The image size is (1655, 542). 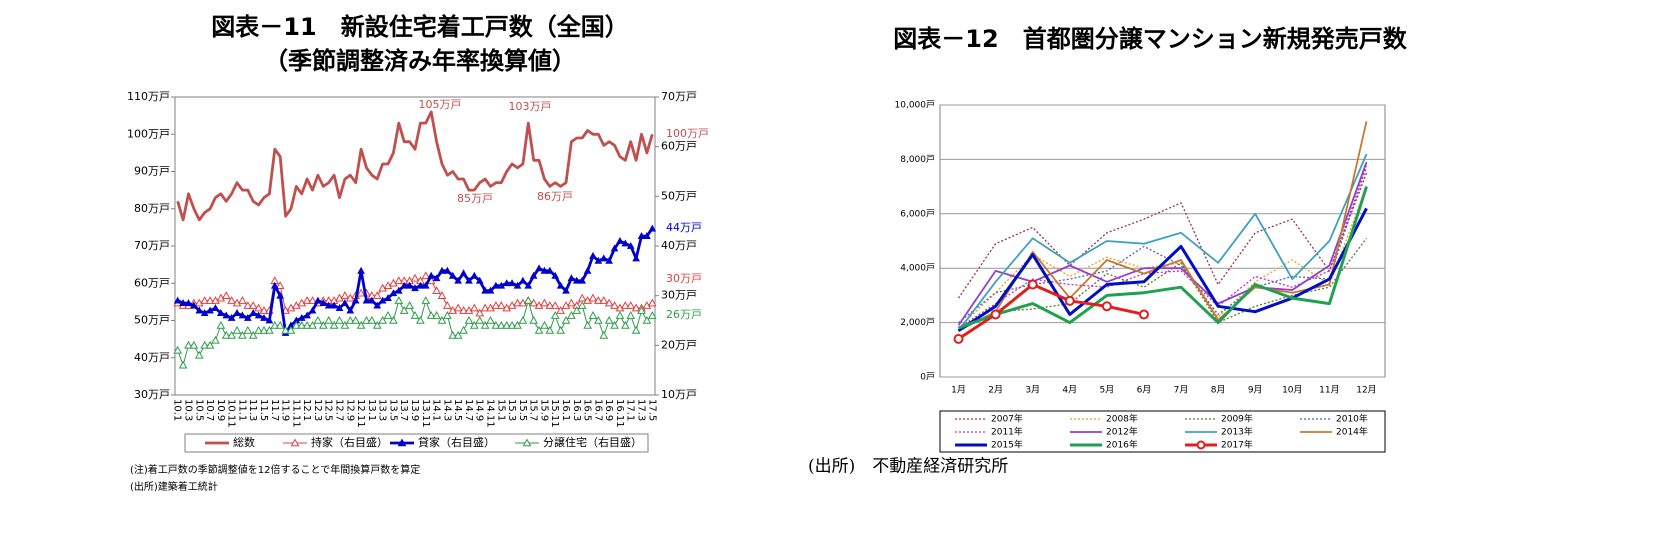 I want to click on x-tick-label: 2月, so click(x=995, y=390).